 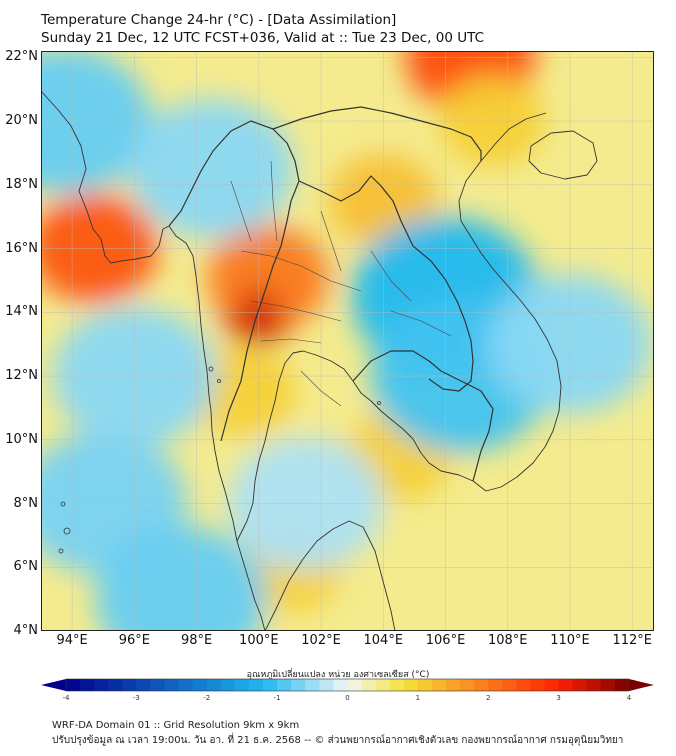 What do you see at coordinates (21, 184) in the screenshot?
I see `lat-tick-label: 18°N` at bounding box center [21, 184].